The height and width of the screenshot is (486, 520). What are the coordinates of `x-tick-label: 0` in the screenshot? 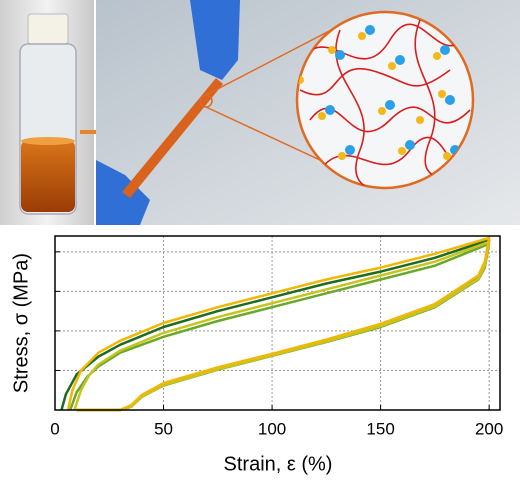 It's located at (54, 428).